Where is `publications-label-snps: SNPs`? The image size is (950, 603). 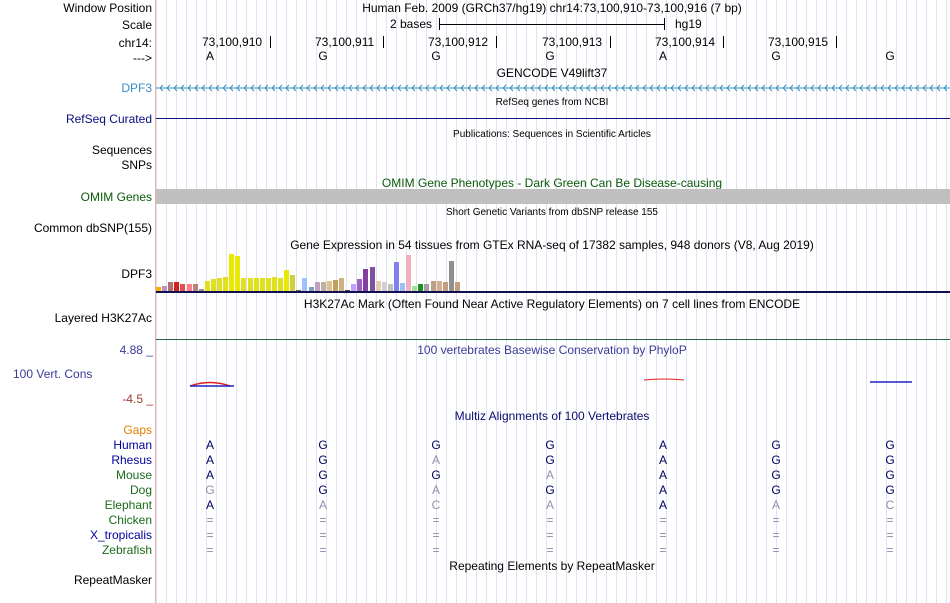
publications-label-snps: SNPs is located at coordinates (136, 165).